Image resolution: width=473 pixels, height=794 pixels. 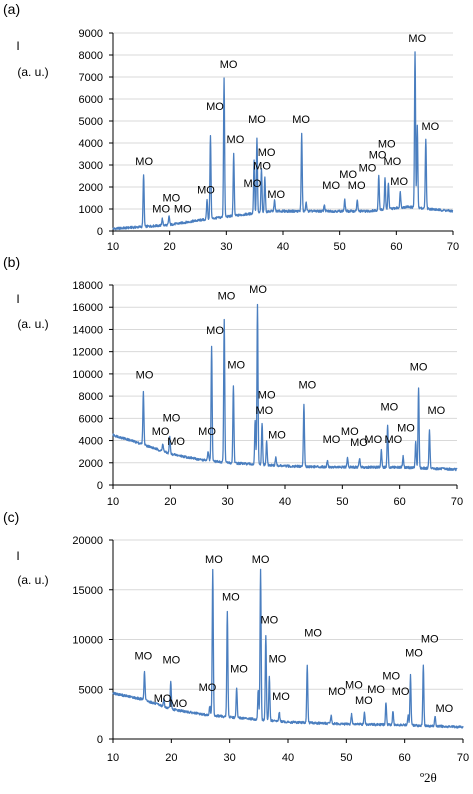 I want to click on y-tick-label: 7000, so click(x=91, y=78).